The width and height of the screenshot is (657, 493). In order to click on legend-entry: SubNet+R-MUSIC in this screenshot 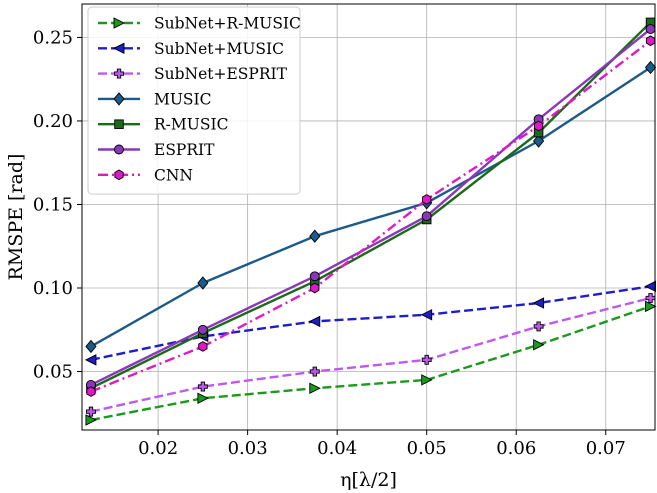, I will do `click(199, 24)`.